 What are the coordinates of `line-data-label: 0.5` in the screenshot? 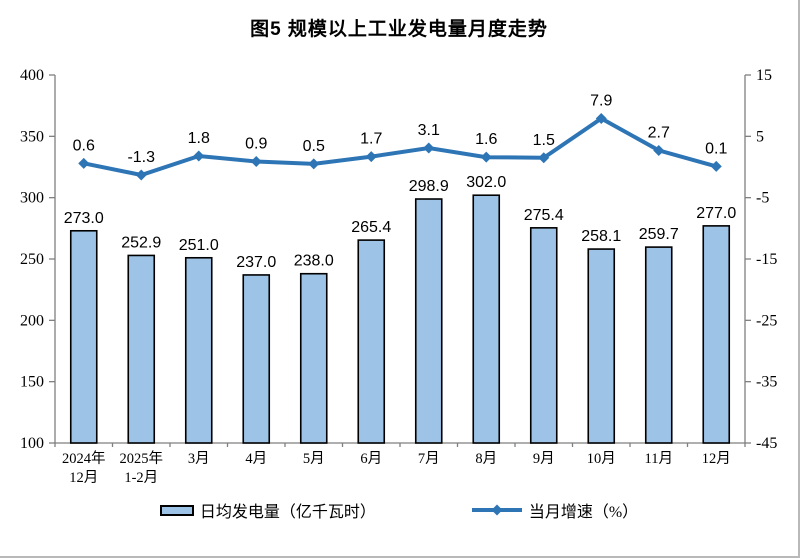 It's located at (314, 146).